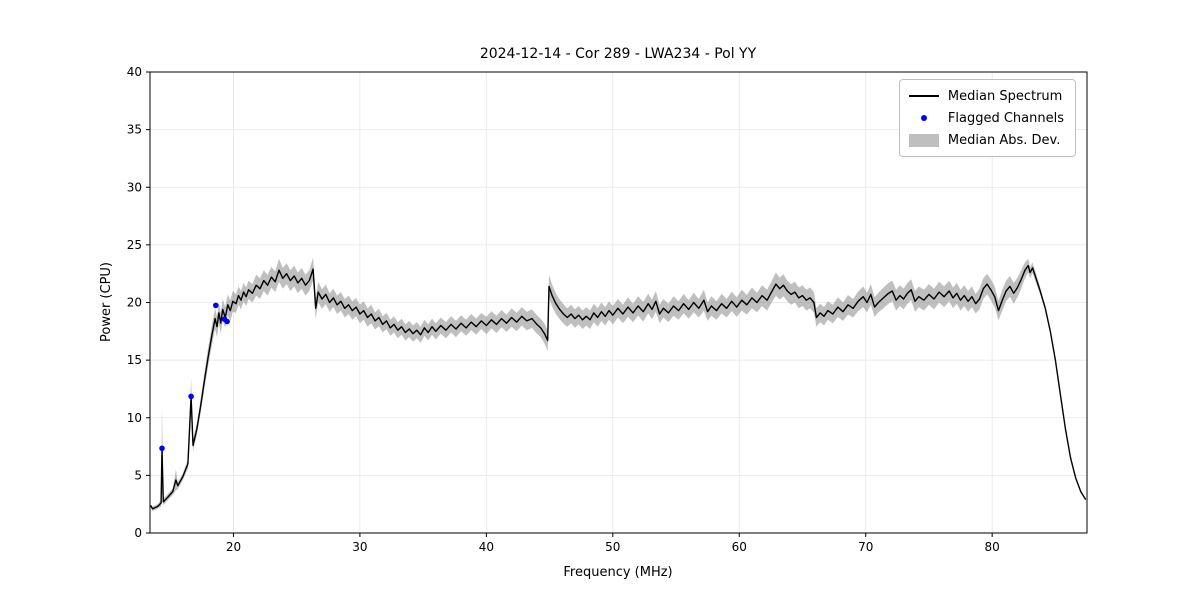 The width and height of the screenshot is (1200, 600). What do you see at coordinates (233, 547) in the screenshot?
I see `x-tick-label: 20` at bounding box center [233, 547].